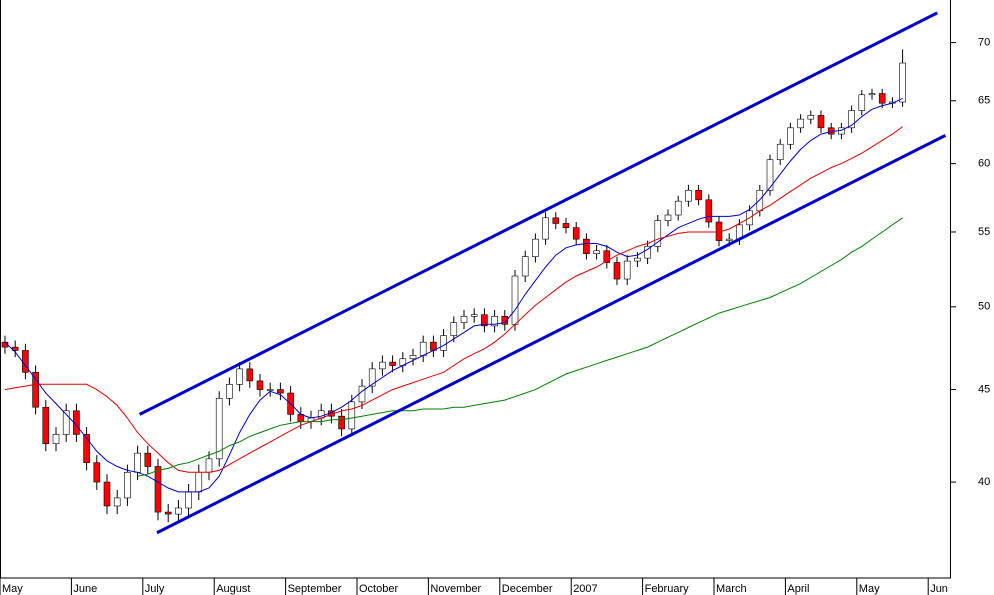  I want to click on x-tick-label: October, so click(378, 589).